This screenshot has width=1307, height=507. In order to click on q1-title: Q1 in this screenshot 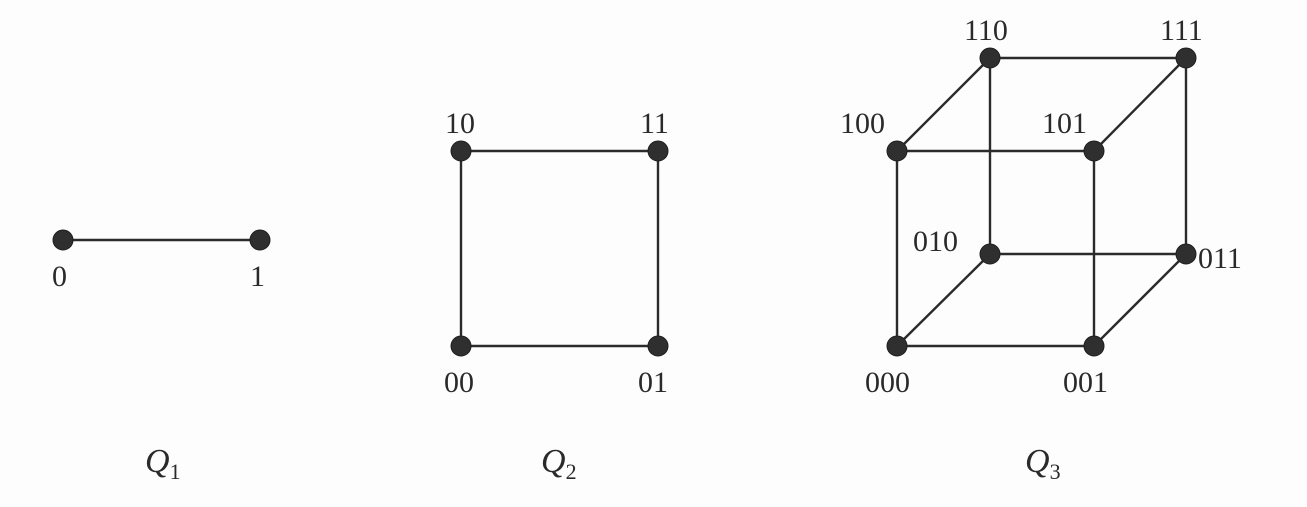, I will do `click(163, 463)`.